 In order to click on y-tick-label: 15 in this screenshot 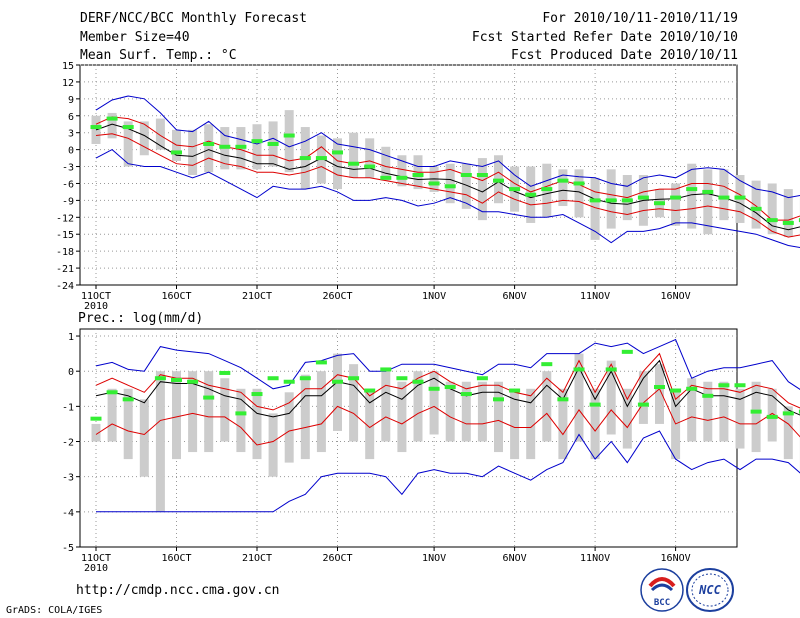, I will do `click(68, 66)`.